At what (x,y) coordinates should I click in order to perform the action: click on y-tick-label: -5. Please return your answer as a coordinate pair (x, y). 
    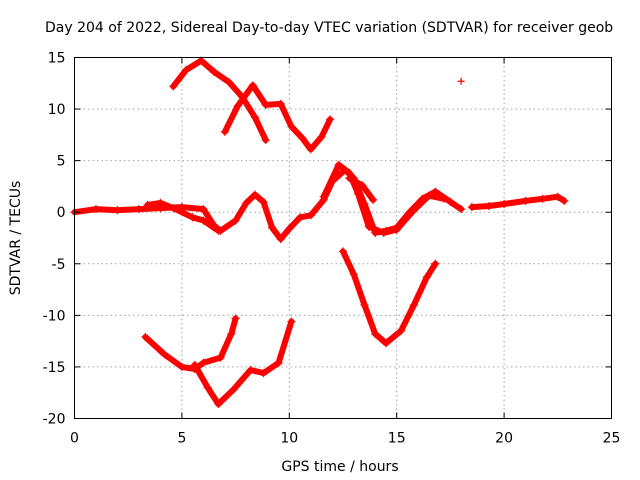
    Looking at the image, I should click on (59, 265).